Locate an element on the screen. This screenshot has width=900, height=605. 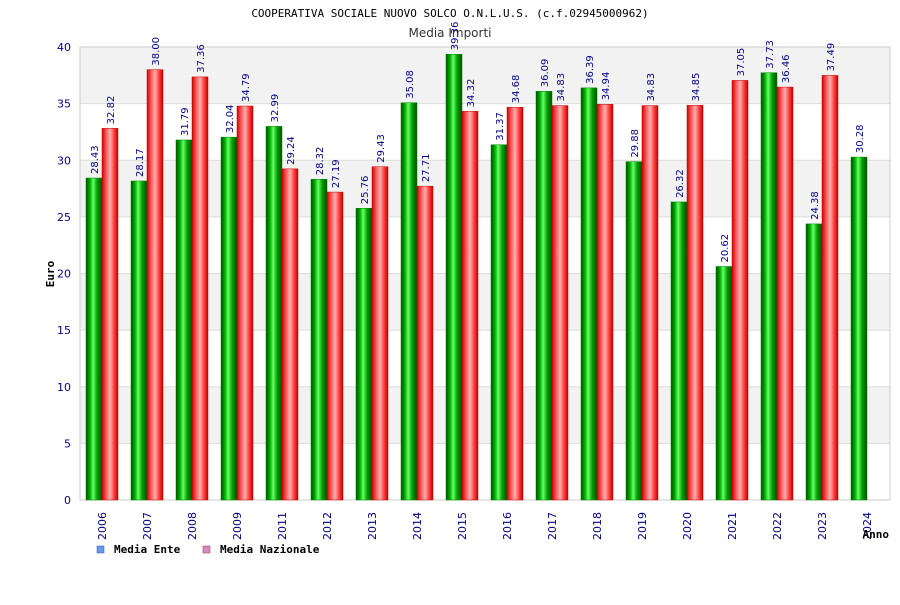
bar-media-nazionale-2018 is located at coordinates (605, 302).